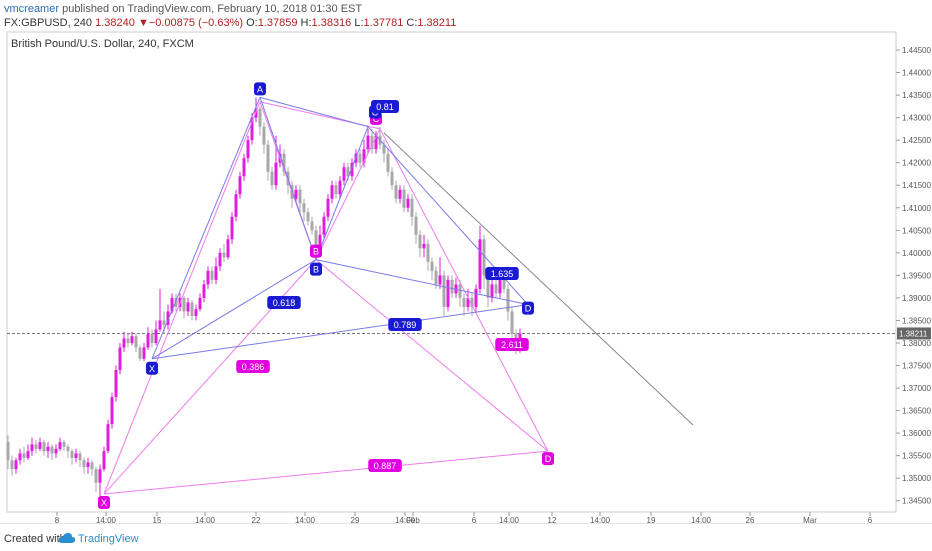 Image resolution: width=932 pixels, height=551 pixels. What do you see at coordinates (260, 89) in the screenshot?
I see `point-label-a: A` at bounding box center [260, 89].